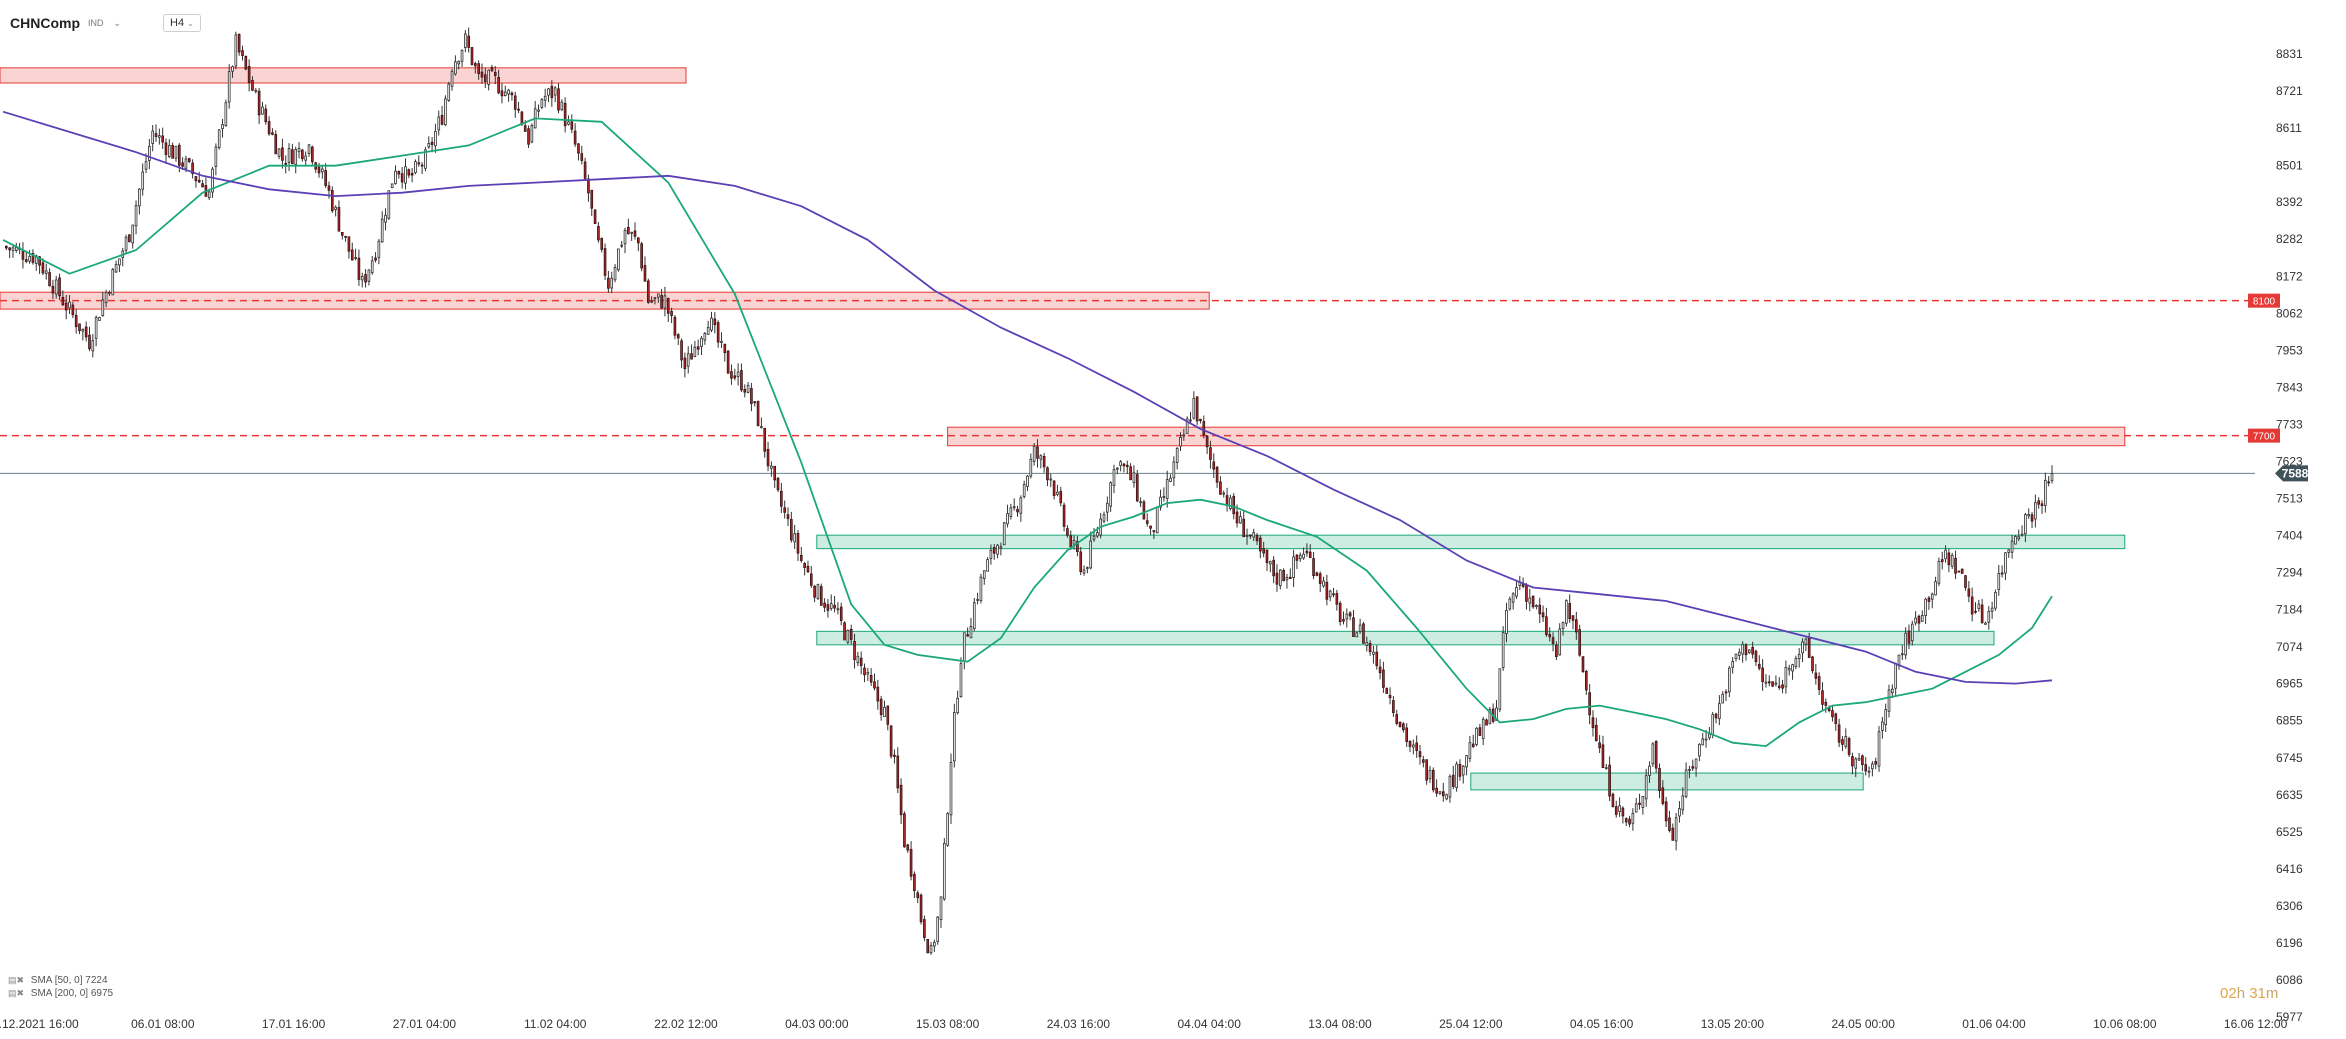  I want to click on timeframe-select: H4 ⌄, so click(182, 23).